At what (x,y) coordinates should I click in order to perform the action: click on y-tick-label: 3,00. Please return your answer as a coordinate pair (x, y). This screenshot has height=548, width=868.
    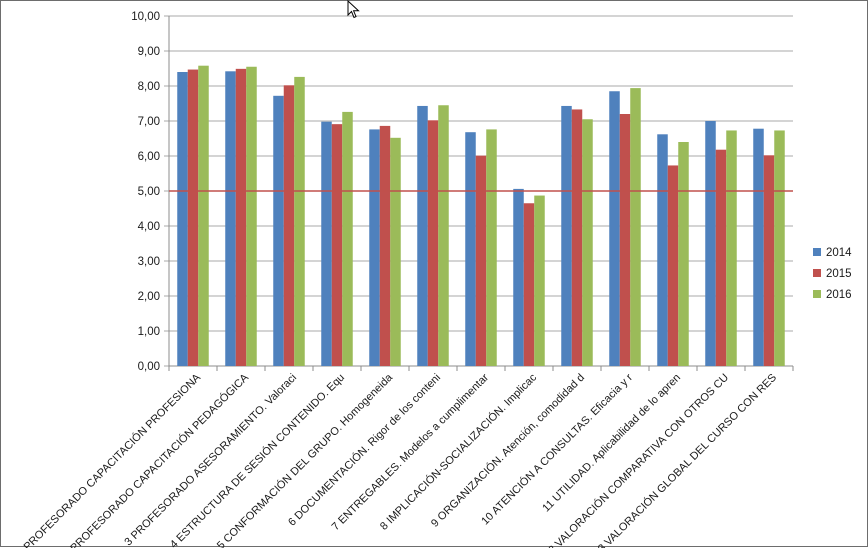
    Looking at the image, I should click on (149, 262).